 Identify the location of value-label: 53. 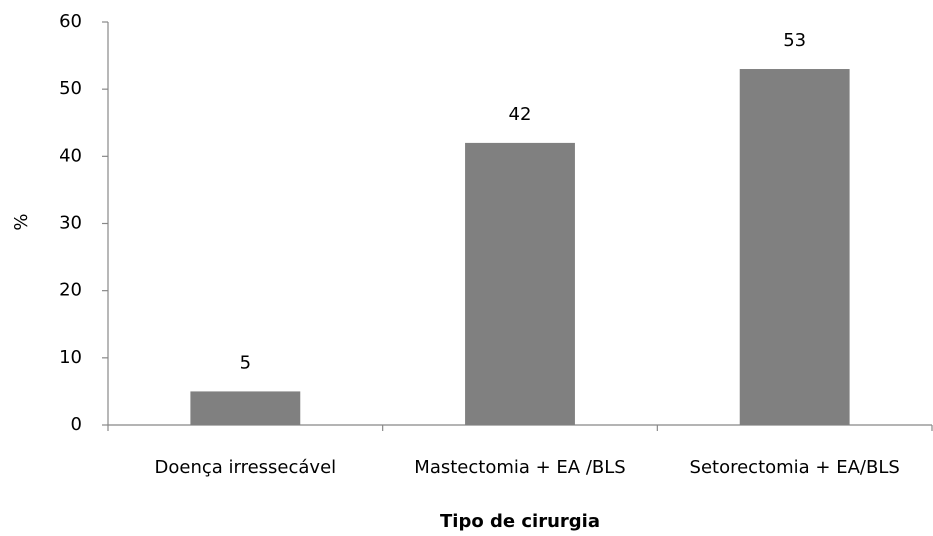
(794, 40).